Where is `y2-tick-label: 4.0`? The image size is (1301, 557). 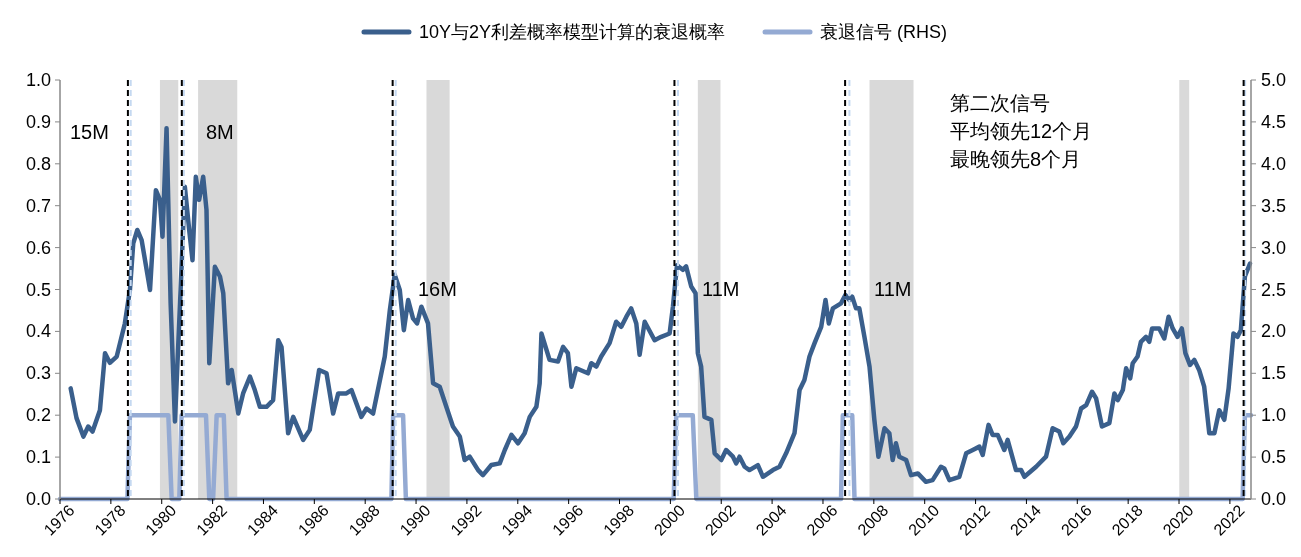
y2-tick-label: 4.0 is located at coordinates (1274, 163).